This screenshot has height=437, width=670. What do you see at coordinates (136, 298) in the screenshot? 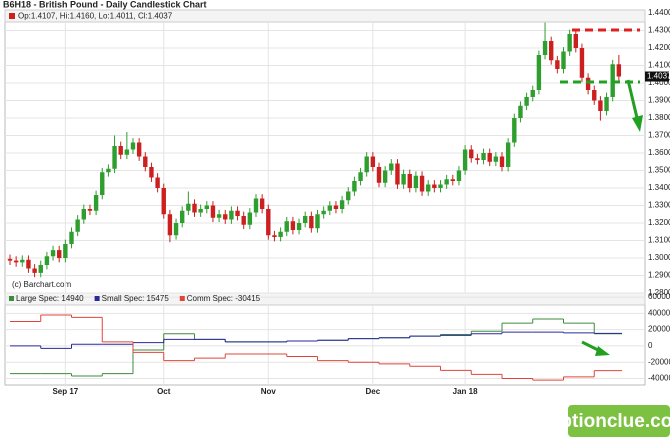
I see `legend-label: Small Spec: 15475` at bounding box center [136, 298].